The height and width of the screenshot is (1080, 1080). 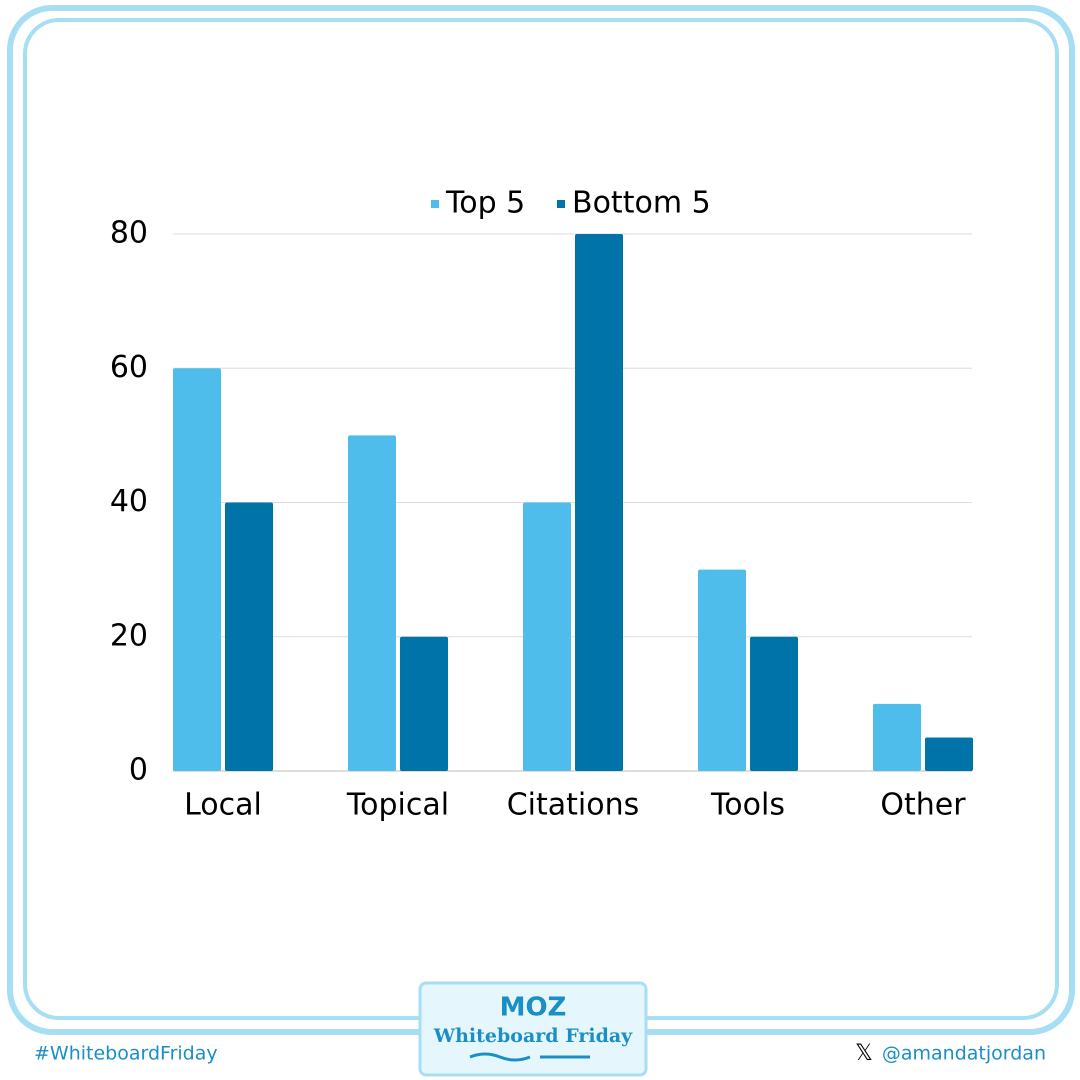 I want to click on badge, so click(x=533, y=1029).